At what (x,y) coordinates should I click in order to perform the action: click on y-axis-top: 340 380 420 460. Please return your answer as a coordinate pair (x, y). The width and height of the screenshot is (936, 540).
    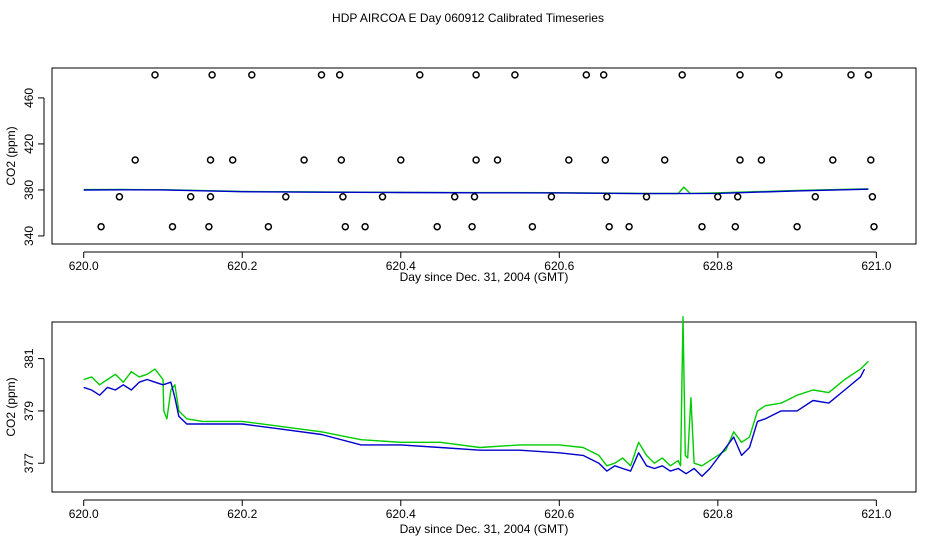
    Looking at the image, I should click on (33, 167).